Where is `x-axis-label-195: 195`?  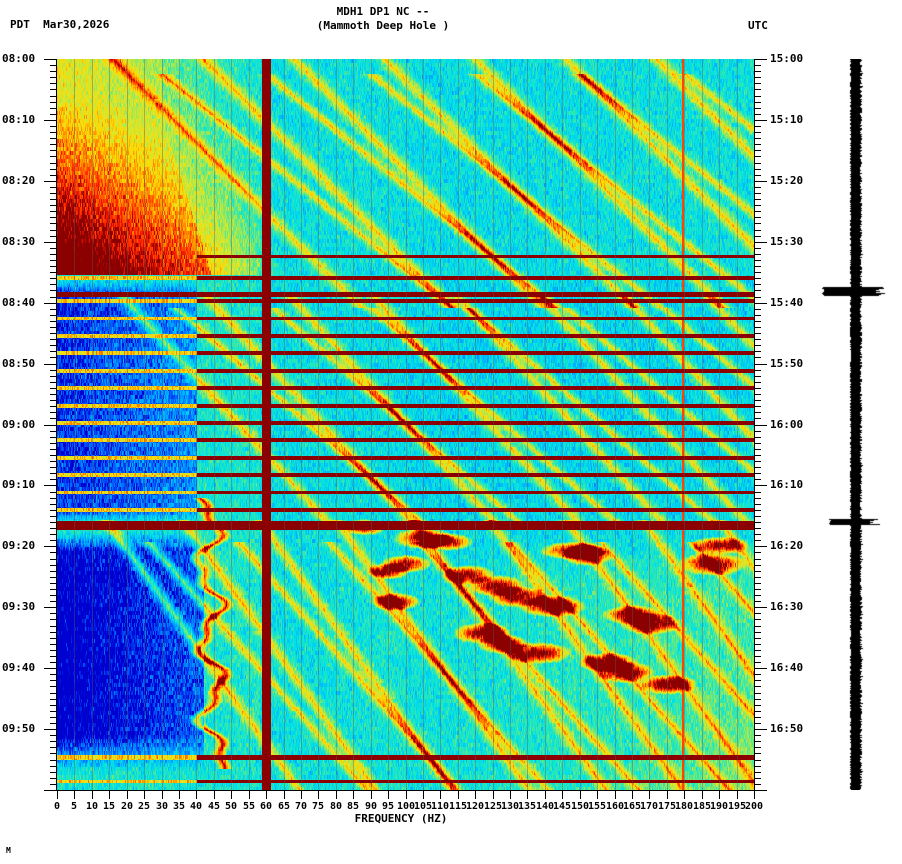 x-axis-label-195: 195 is located at coordinates (737, 806).